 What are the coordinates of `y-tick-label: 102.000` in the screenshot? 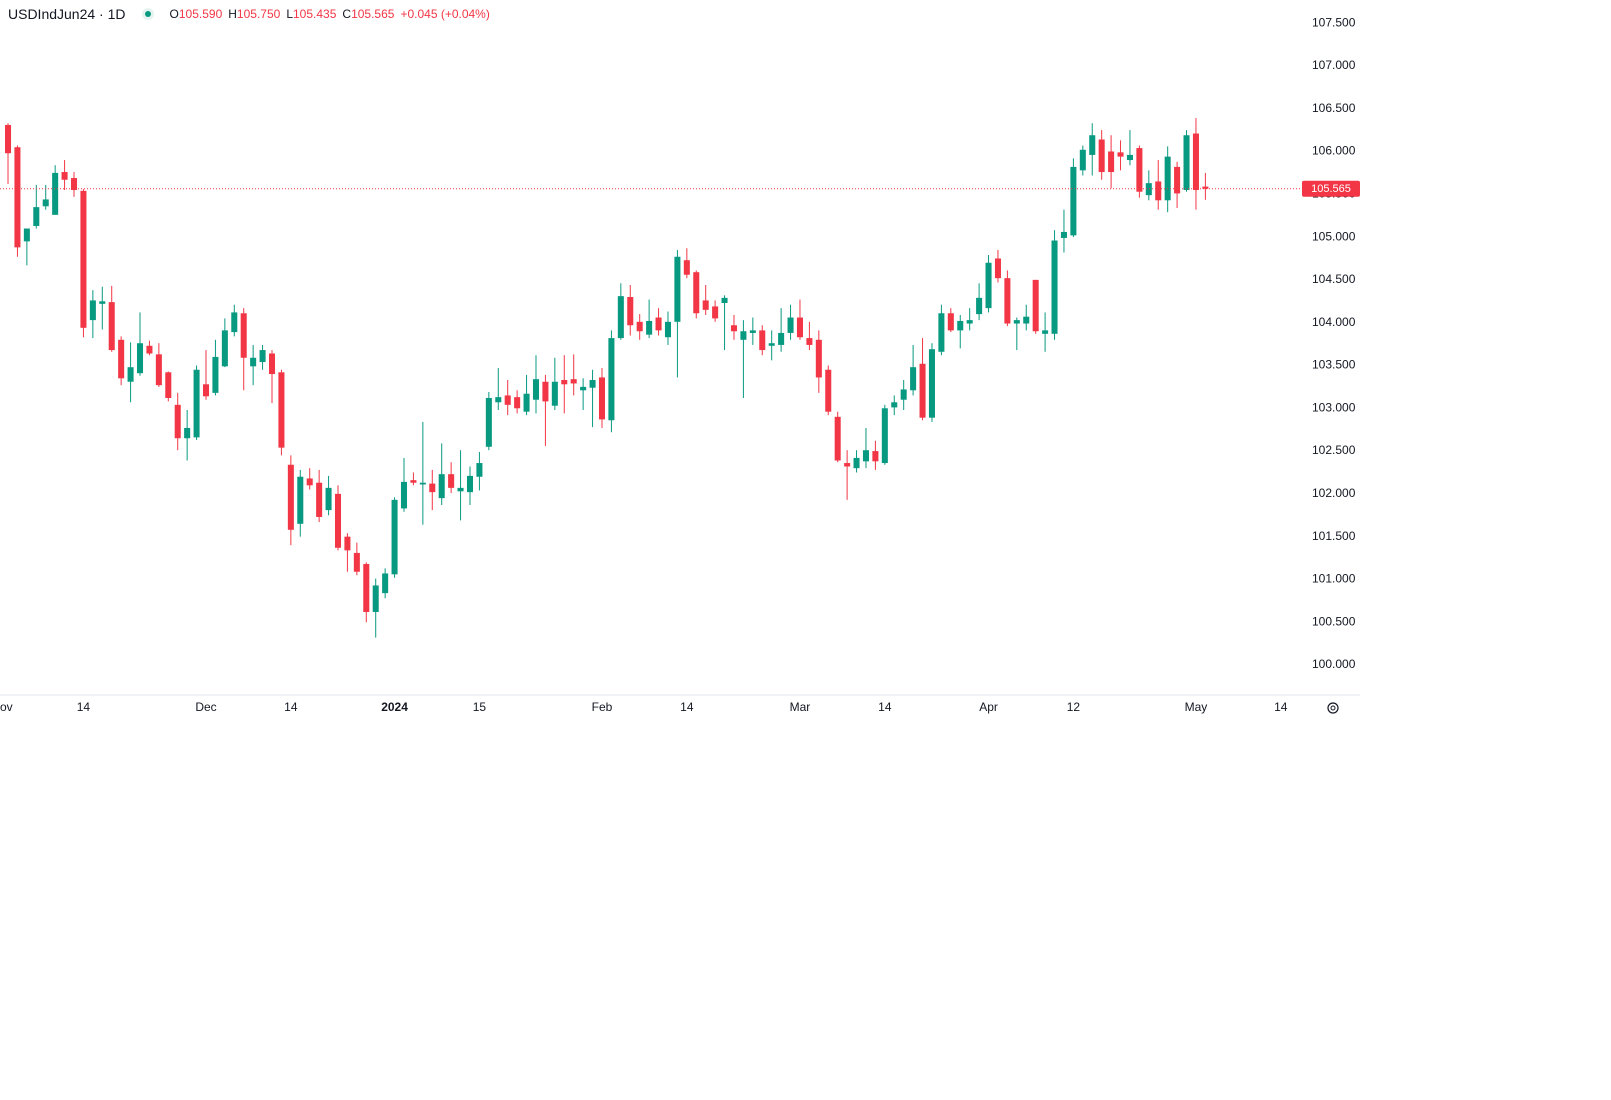 It's located at (1334, 493).